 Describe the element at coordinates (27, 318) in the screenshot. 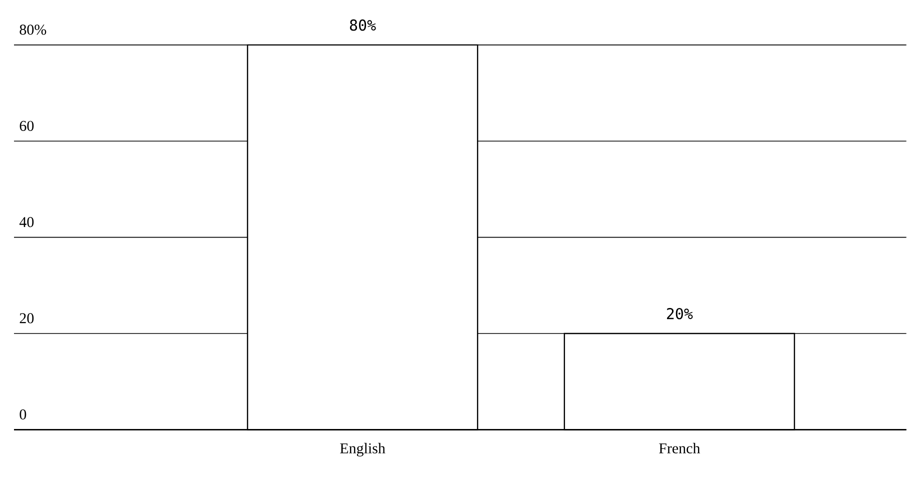

I see `y-tick-label: 20` at that location.